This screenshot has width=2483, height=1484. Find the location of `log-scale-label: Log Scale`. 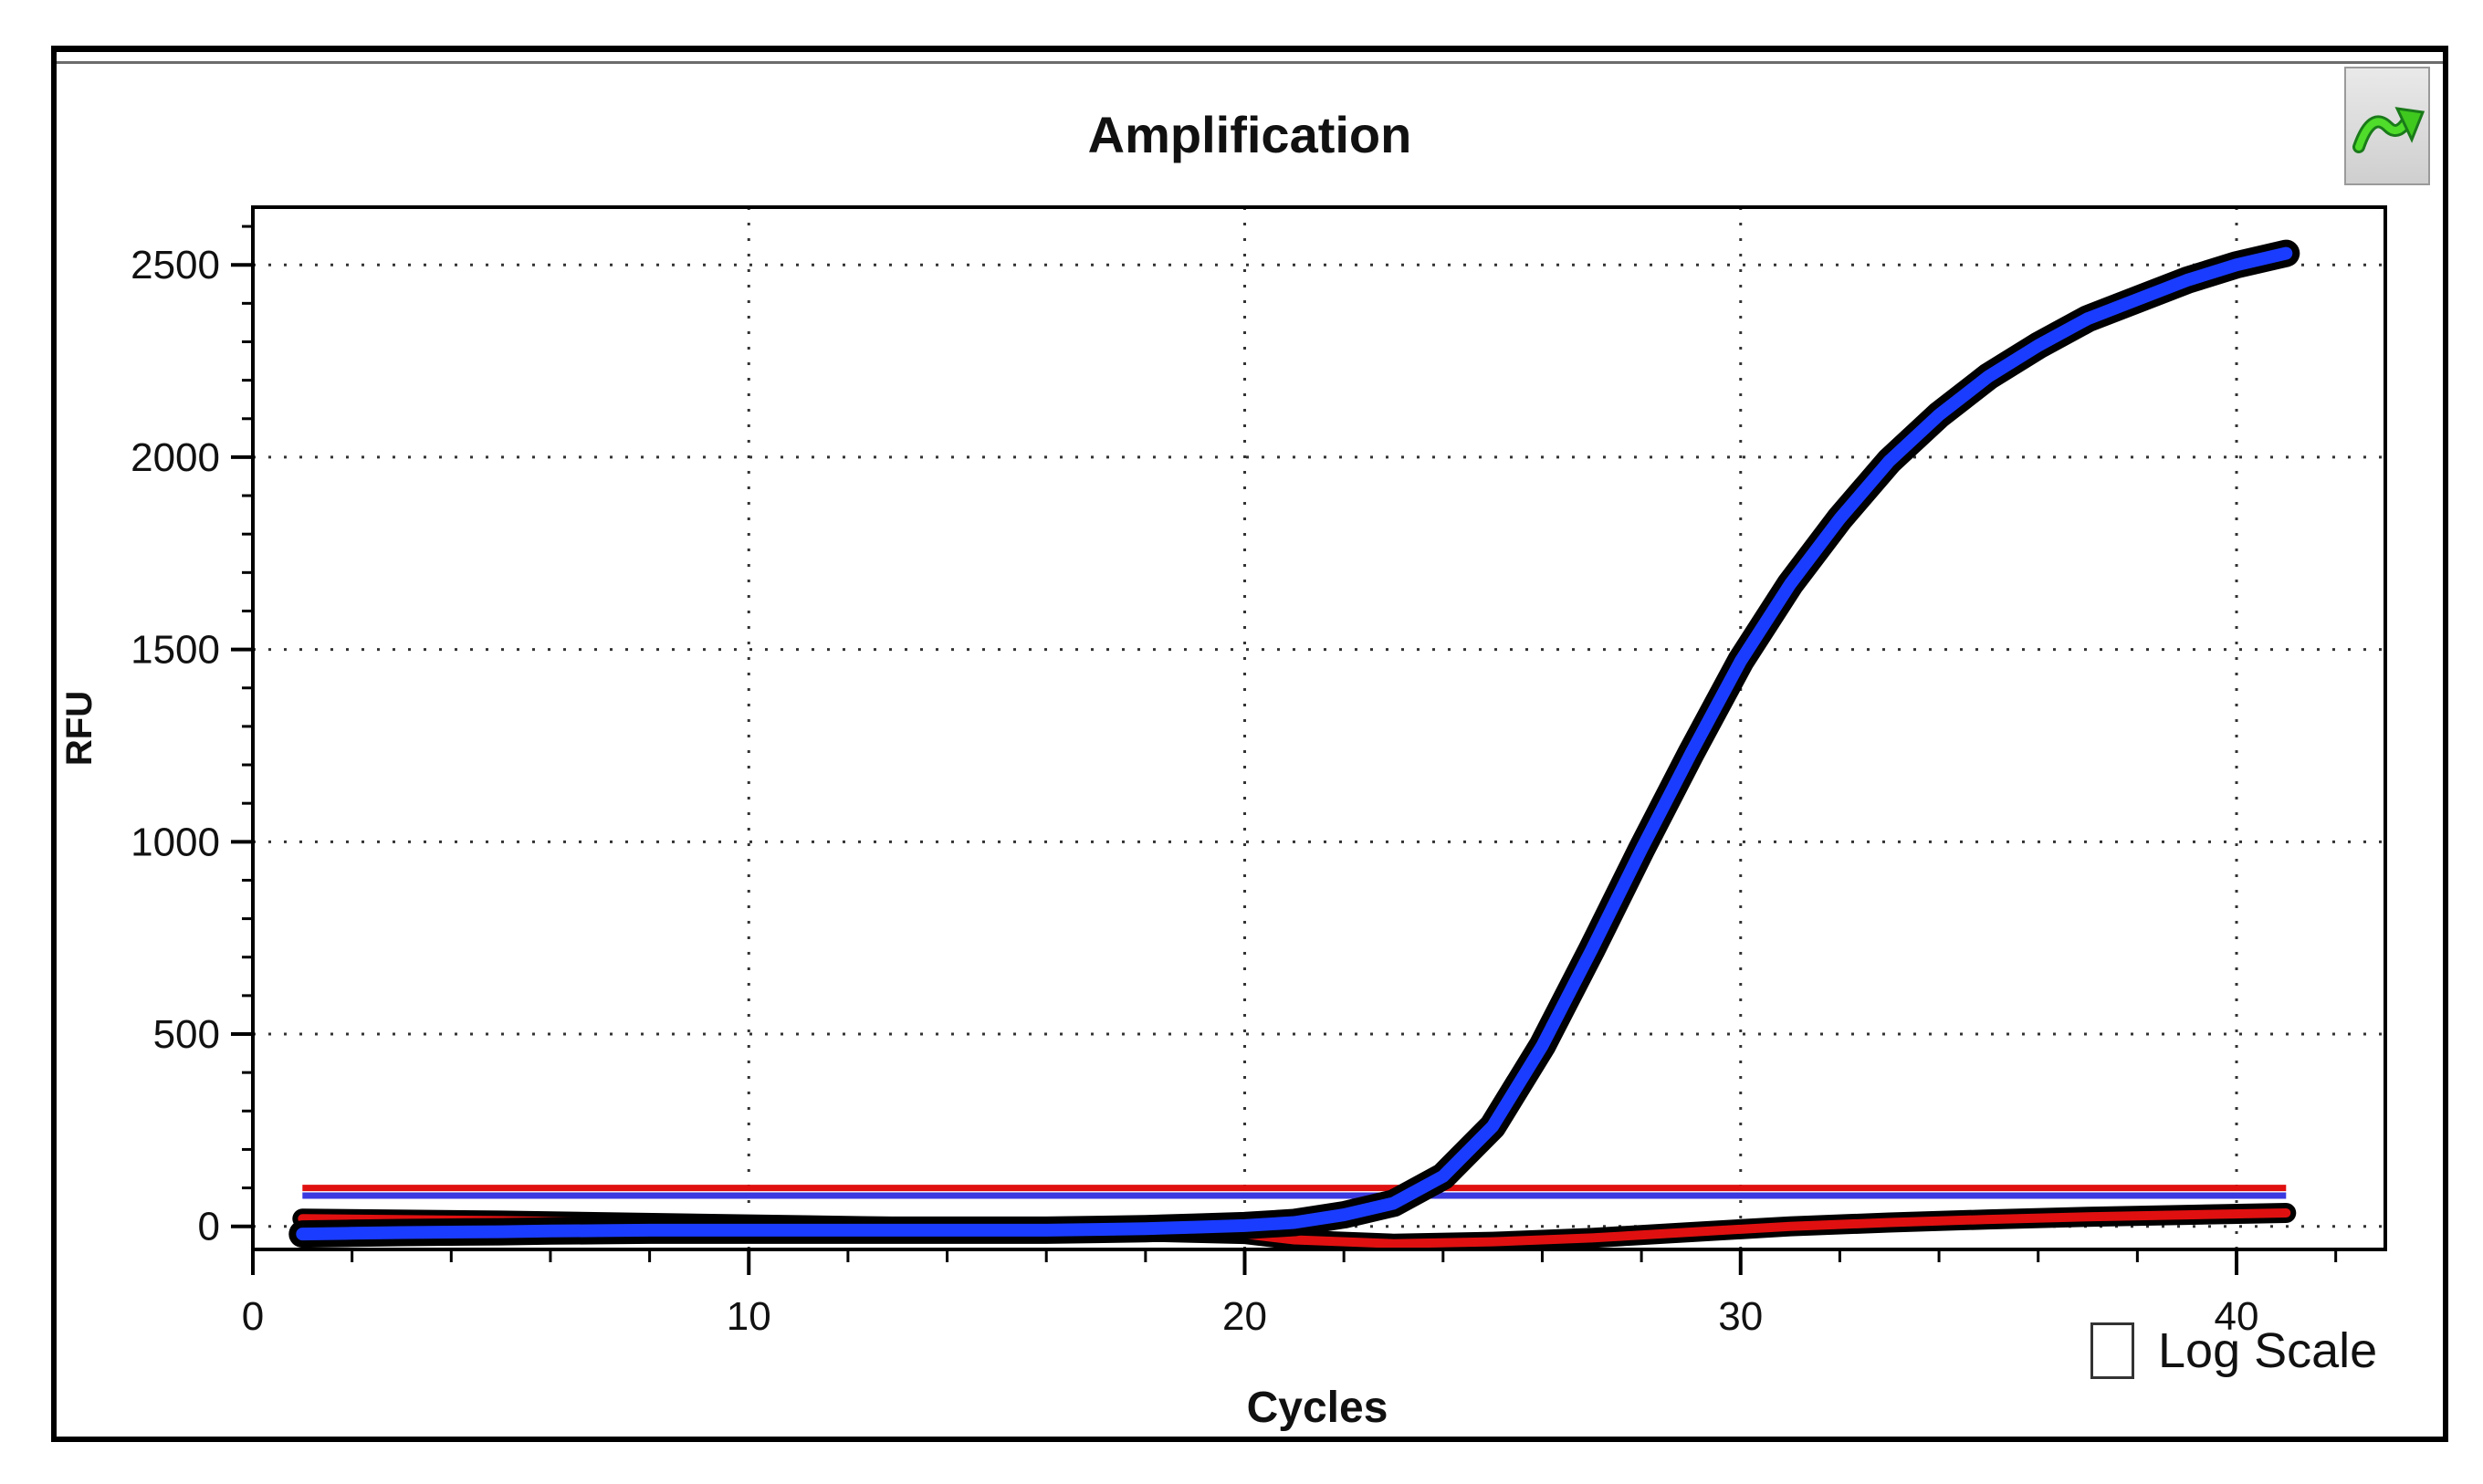

log-scale-label: Log Scale is located at coordinates (2268, 1350).